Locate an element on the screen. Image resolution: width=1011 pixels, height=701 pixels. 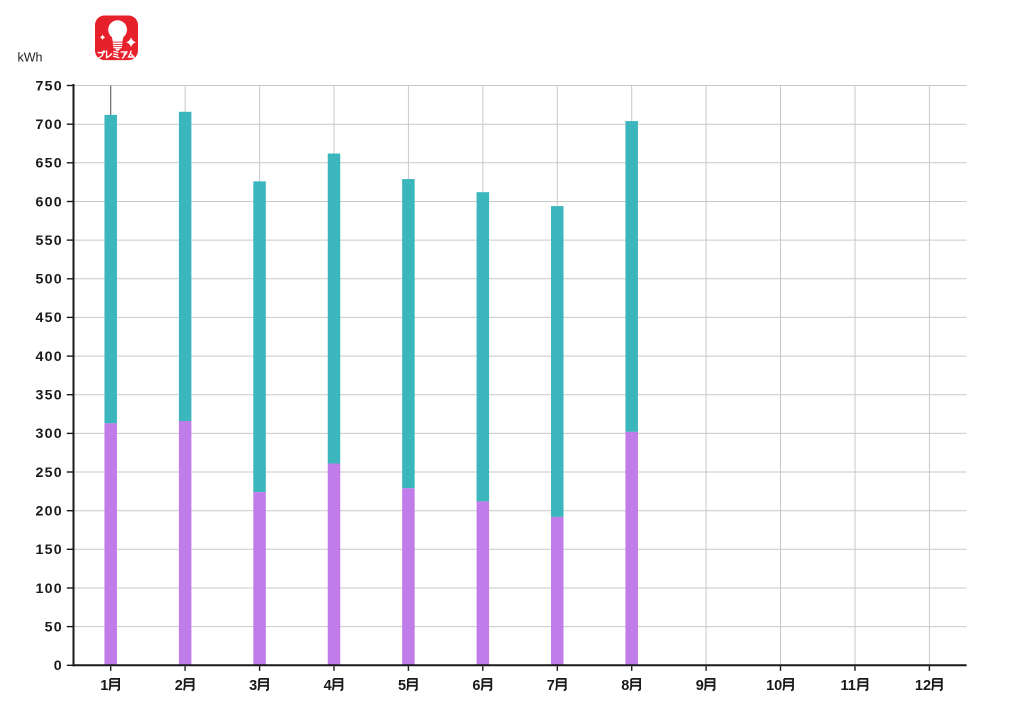
svg-text: 10 is located at coordinates (774, 686).